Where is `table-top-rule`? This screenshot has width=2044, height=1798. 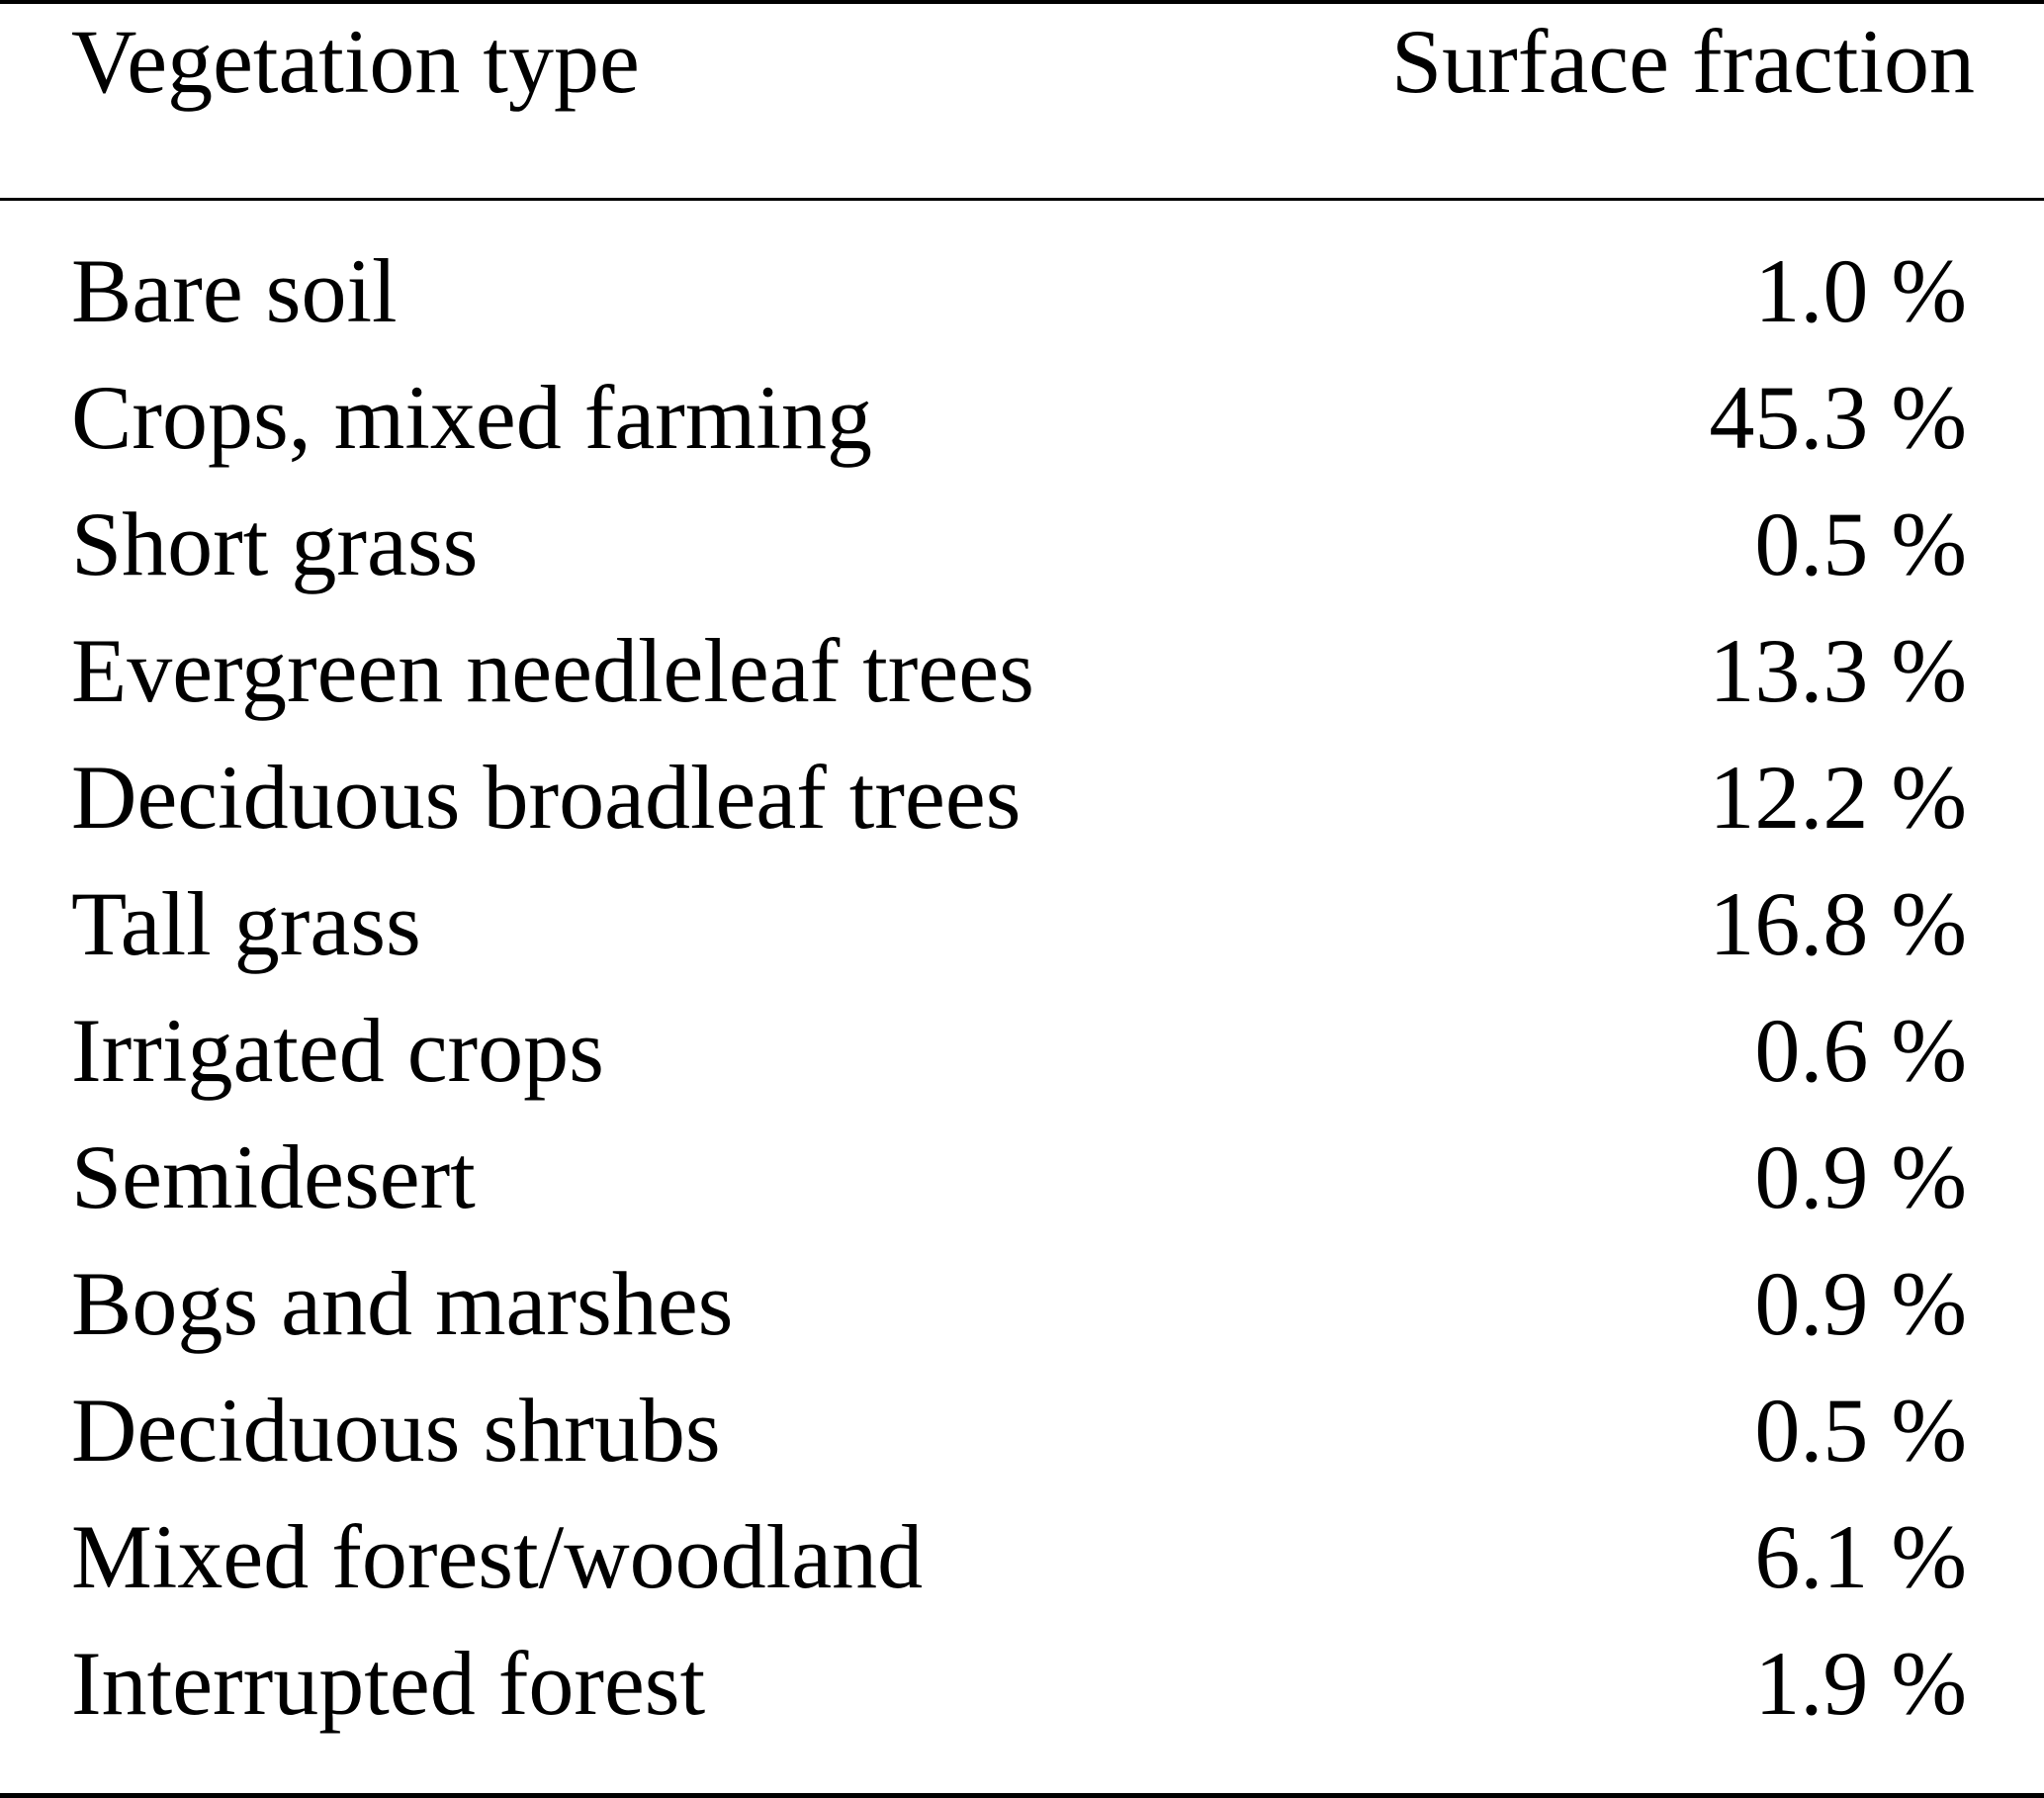 table-top-rule is located at coordinates (1022, 2).